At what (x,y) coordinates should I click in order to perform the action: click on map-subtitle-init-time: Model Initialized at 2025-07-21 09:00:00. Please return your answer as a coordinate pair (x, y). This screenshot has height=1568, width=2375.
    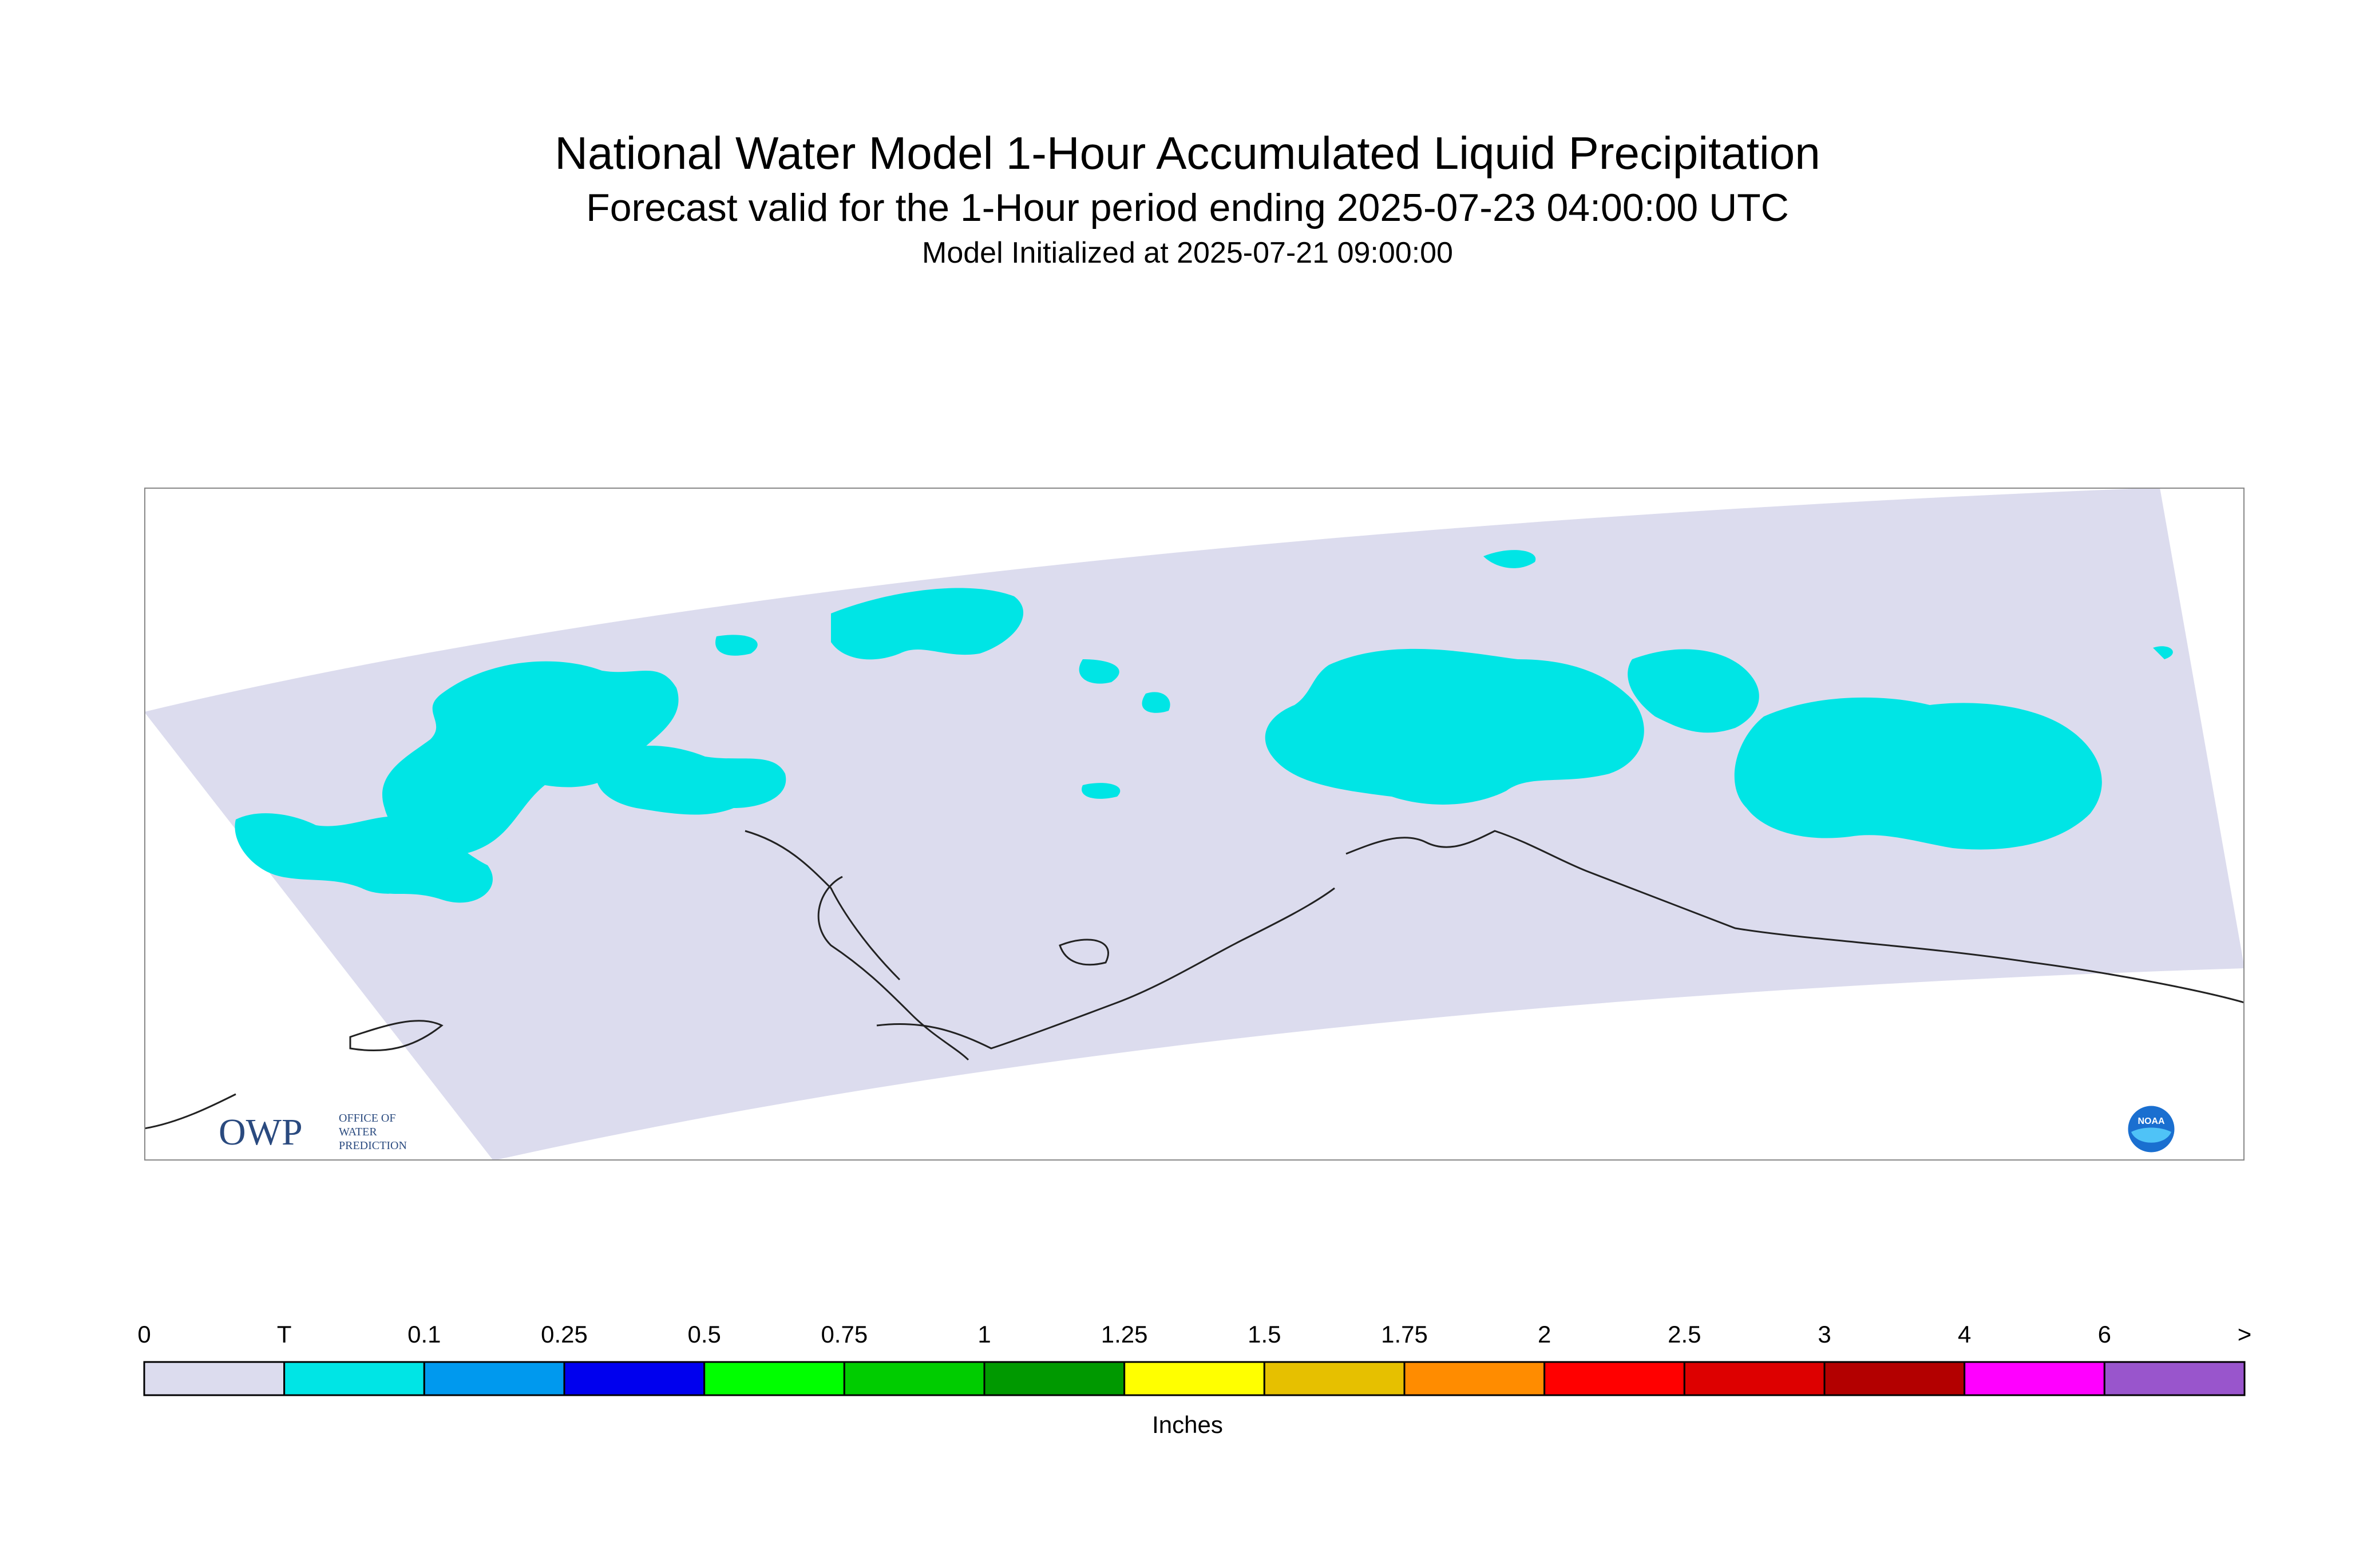
    Looking at the image, I should click on (1187, 253).